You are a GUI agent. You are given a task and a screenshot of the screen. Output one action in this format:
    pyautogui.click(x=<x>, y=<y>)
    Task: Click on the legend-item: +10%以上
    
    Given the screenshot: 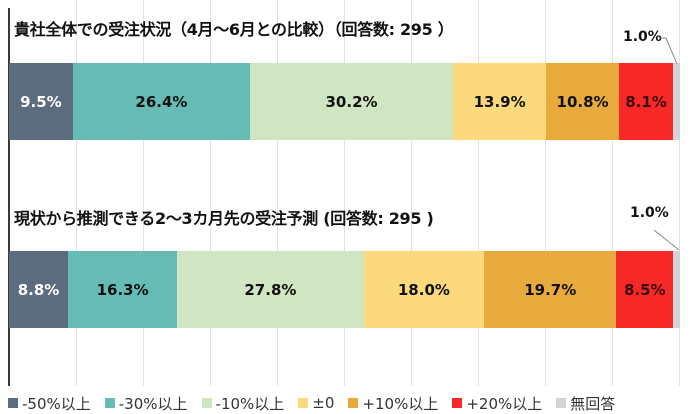 What is the action you would take?
    pyautogui.click(x=393, y=403)
    